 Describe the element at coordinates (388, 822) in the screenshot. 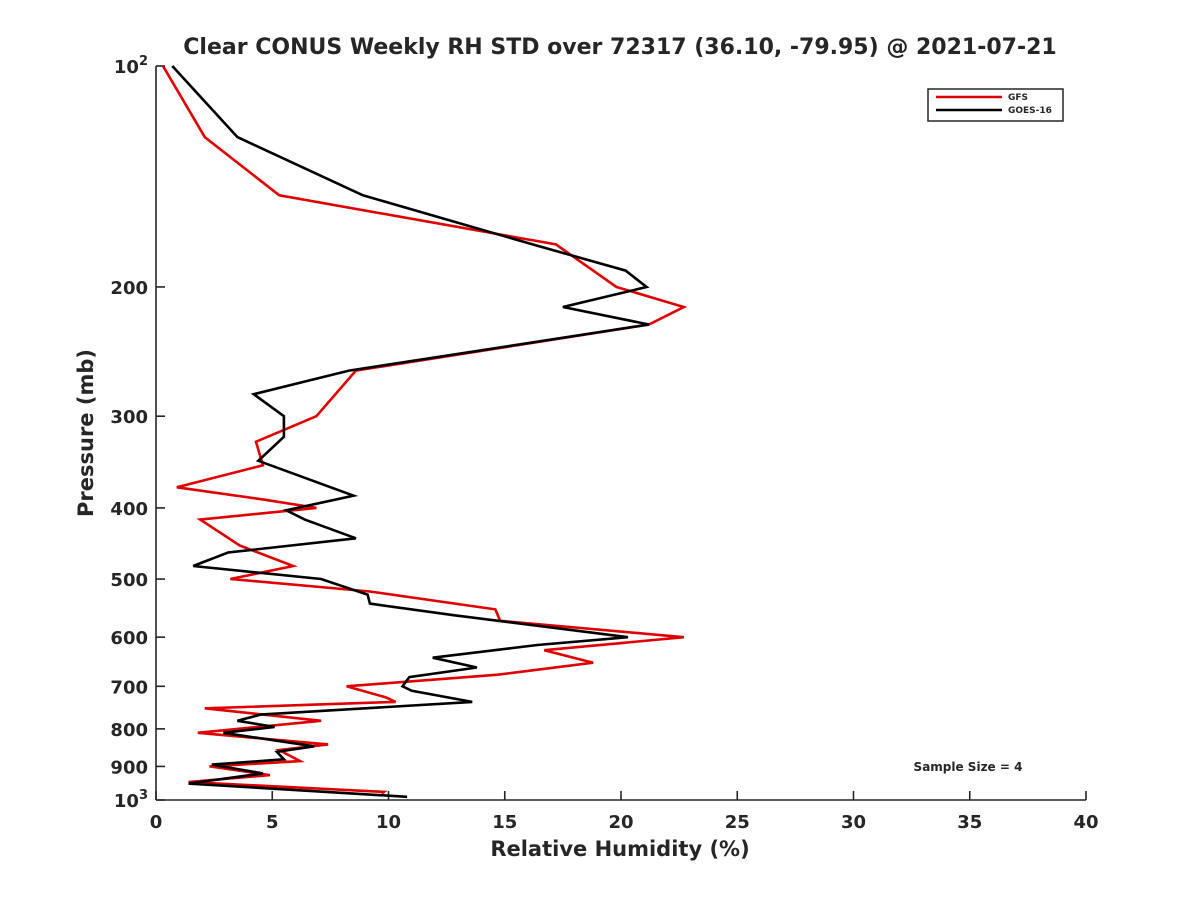

I see `x-tick-label: 10` at that location.